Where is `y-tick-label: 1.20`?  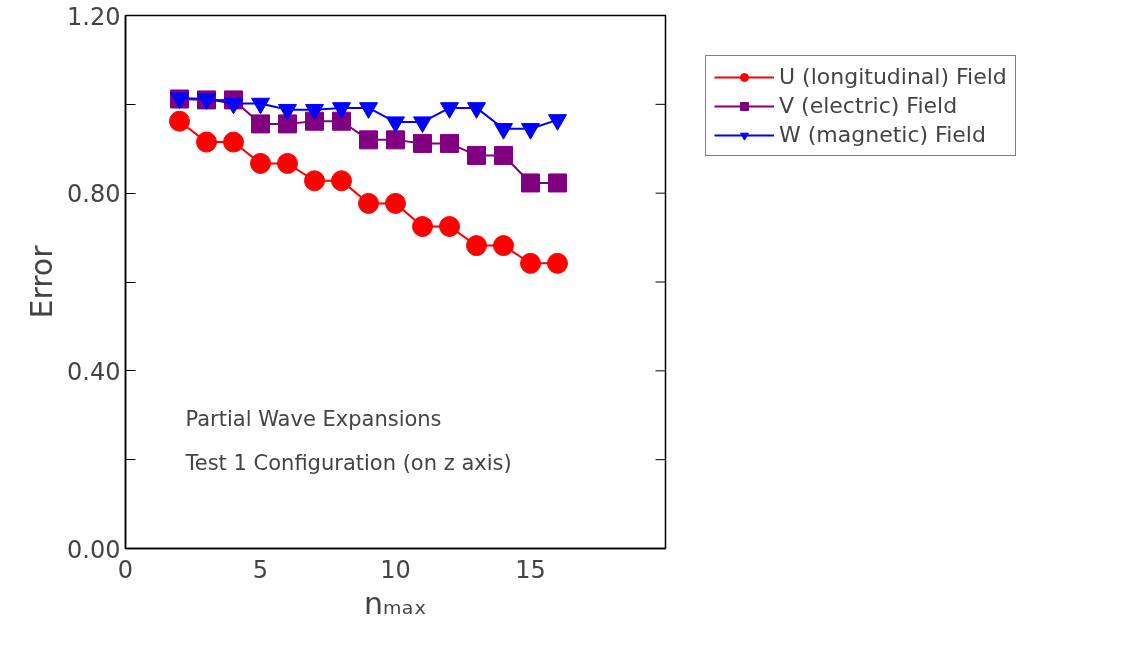
y-tick-label: 1.20 is located at coordinates (94, 16).